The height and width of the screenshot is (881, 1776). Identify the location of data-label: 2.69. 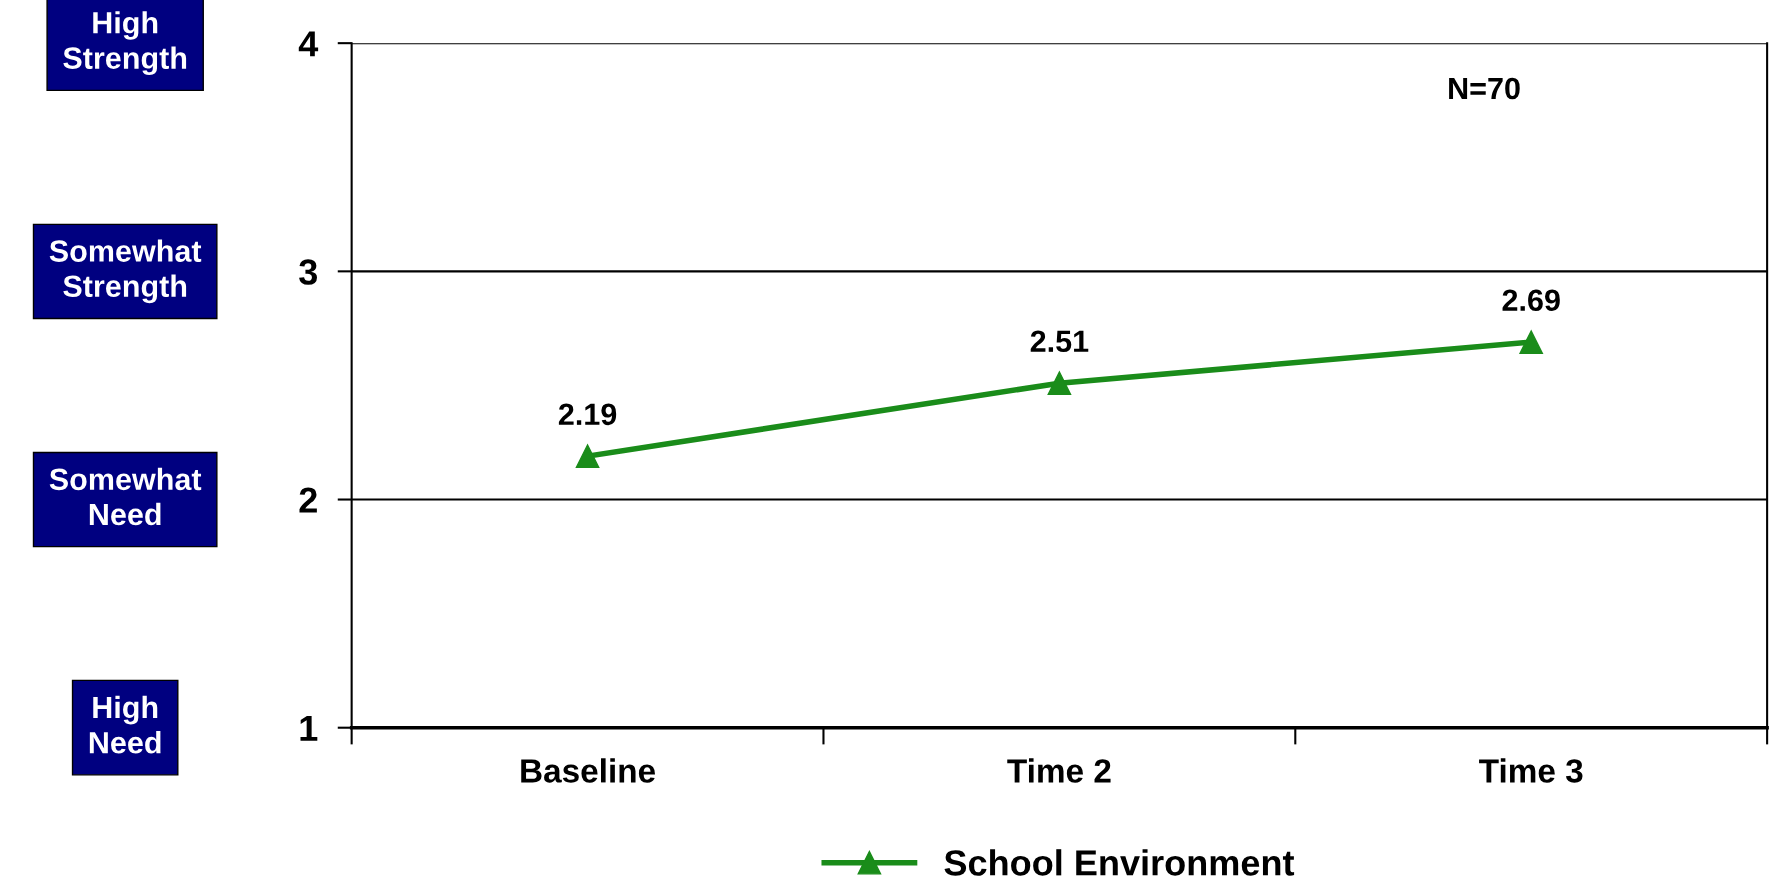
(1531, 300).